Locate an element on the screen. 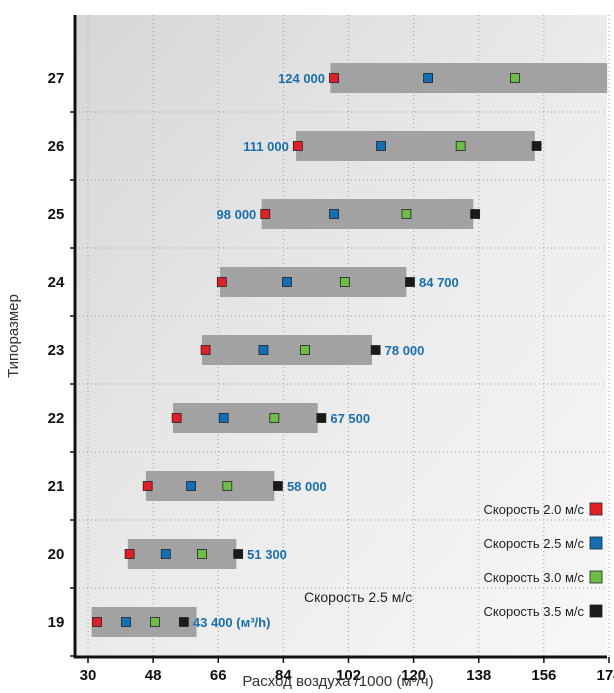 The height and width of the screenshot is (693, 614). y-axis-title: Типоразмер is located at coordinates (13, 336).